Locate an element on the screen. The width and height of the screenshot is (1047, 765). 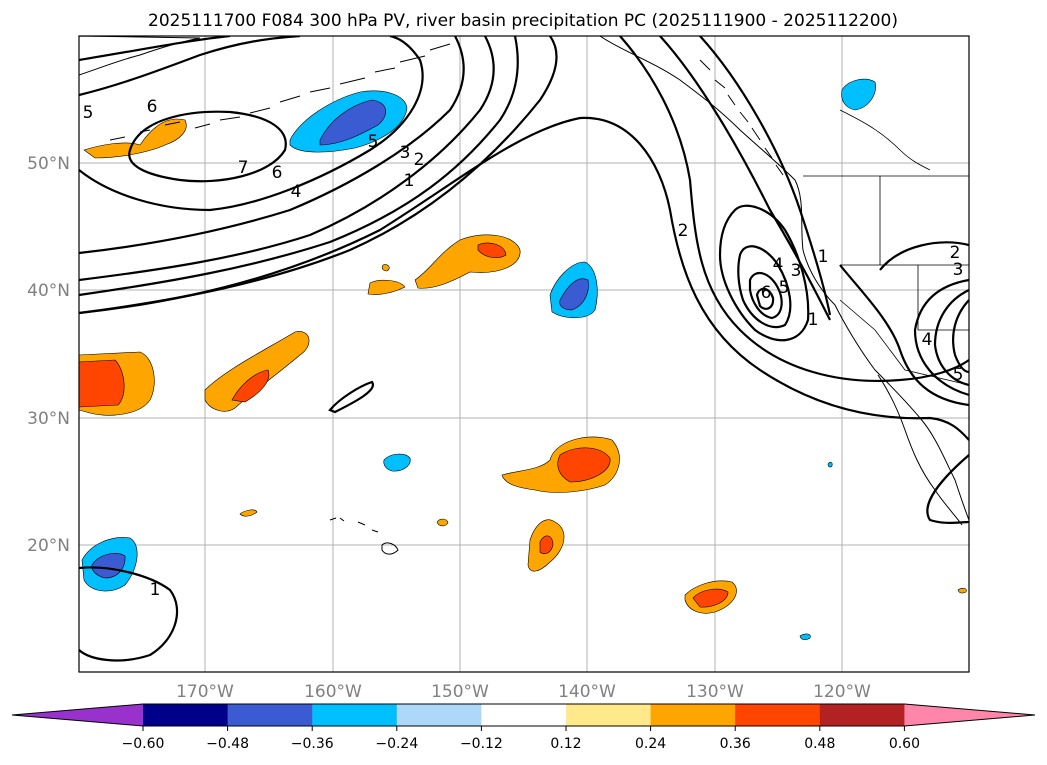
colorbar-tick-label: −0.12 is located at coordinates (481, 744).